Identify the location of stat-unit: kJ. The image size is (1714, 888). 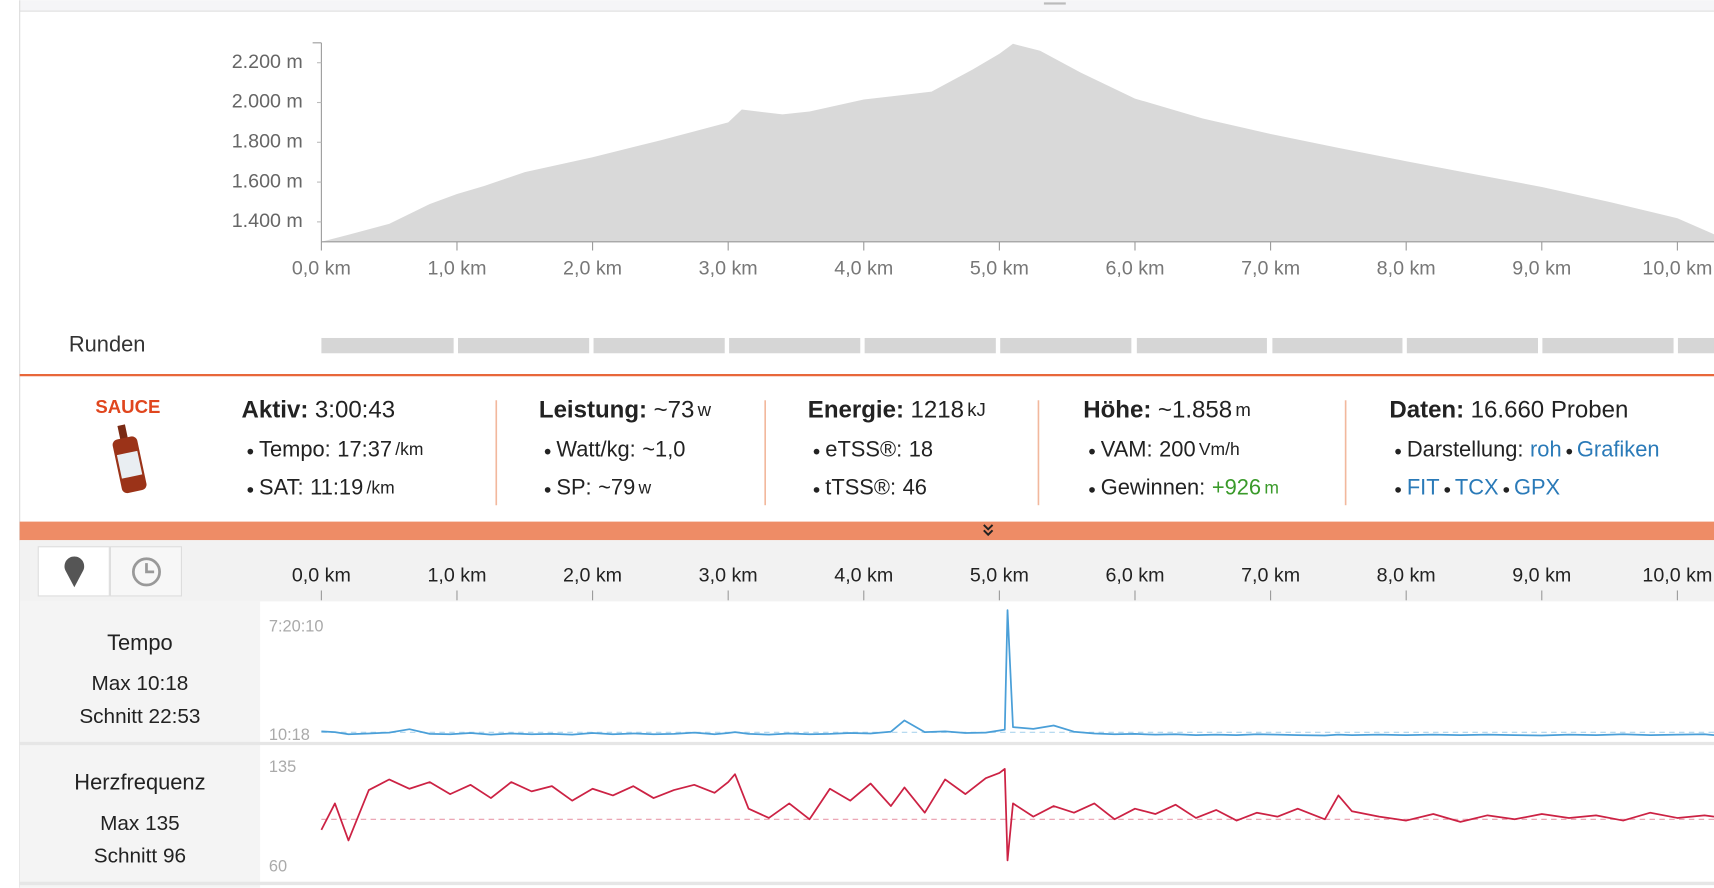
(976, 409).